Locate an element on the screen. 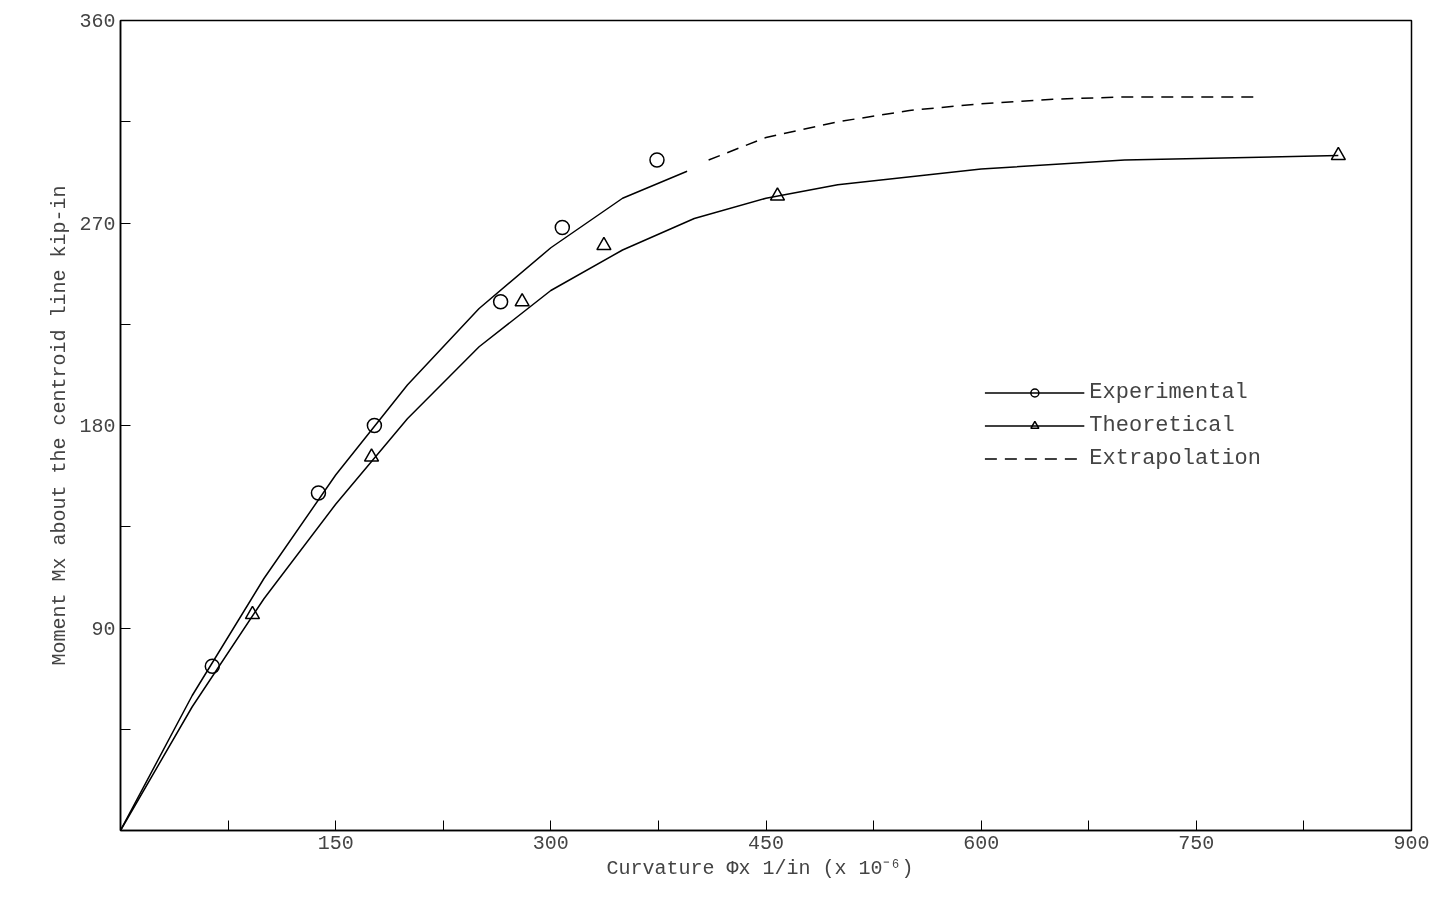 The image size is (1441, 910). x-tick-label: 150 is located at coordinates (335, 843).